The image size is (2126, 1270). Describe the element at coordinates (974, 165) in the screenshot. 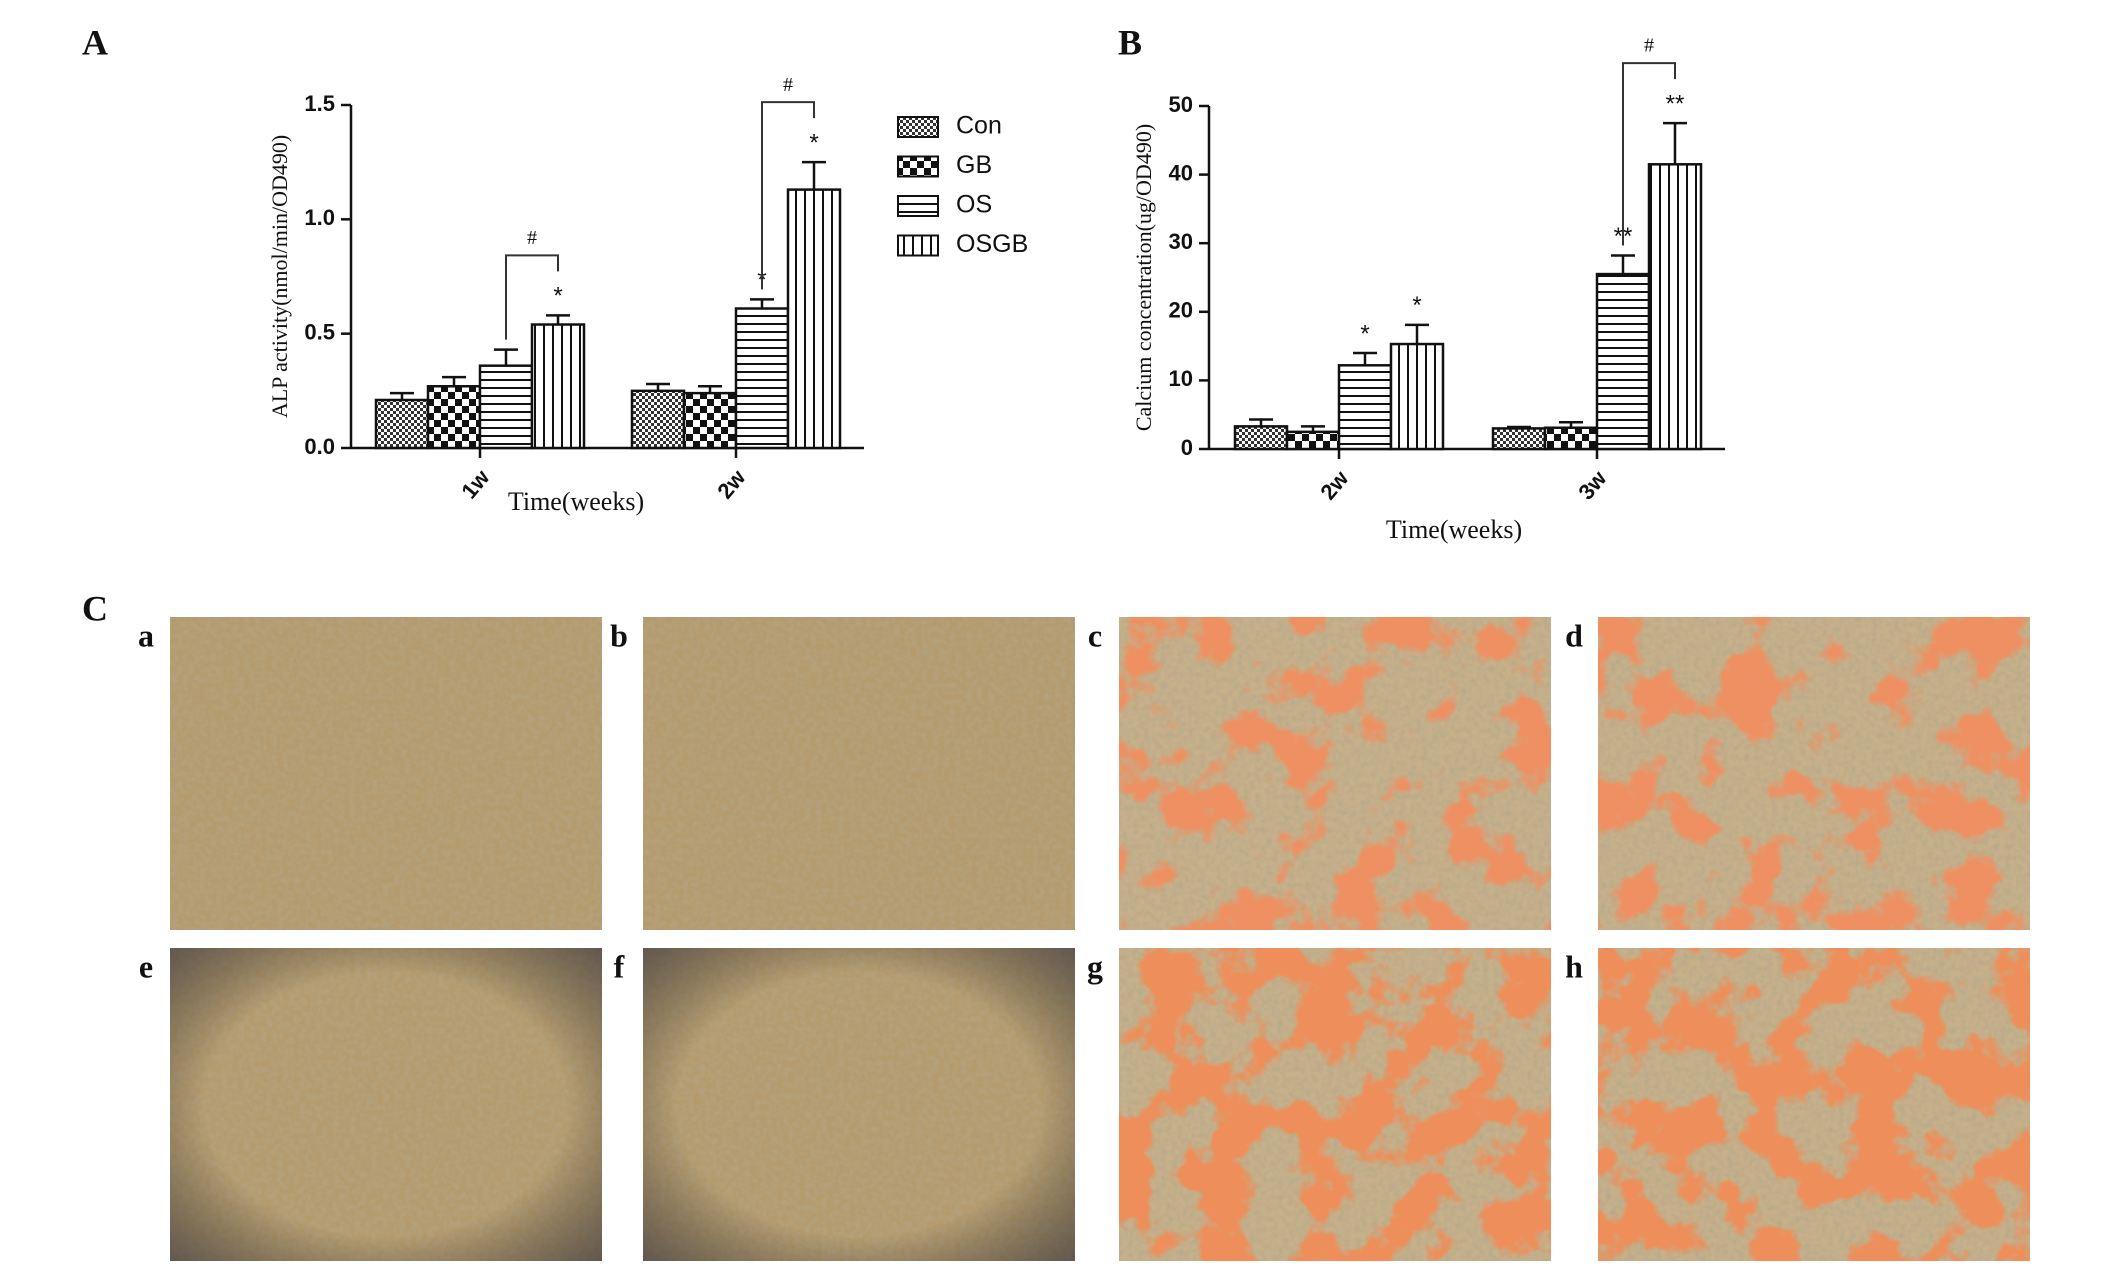

I see `legend-label: GB` at that location.